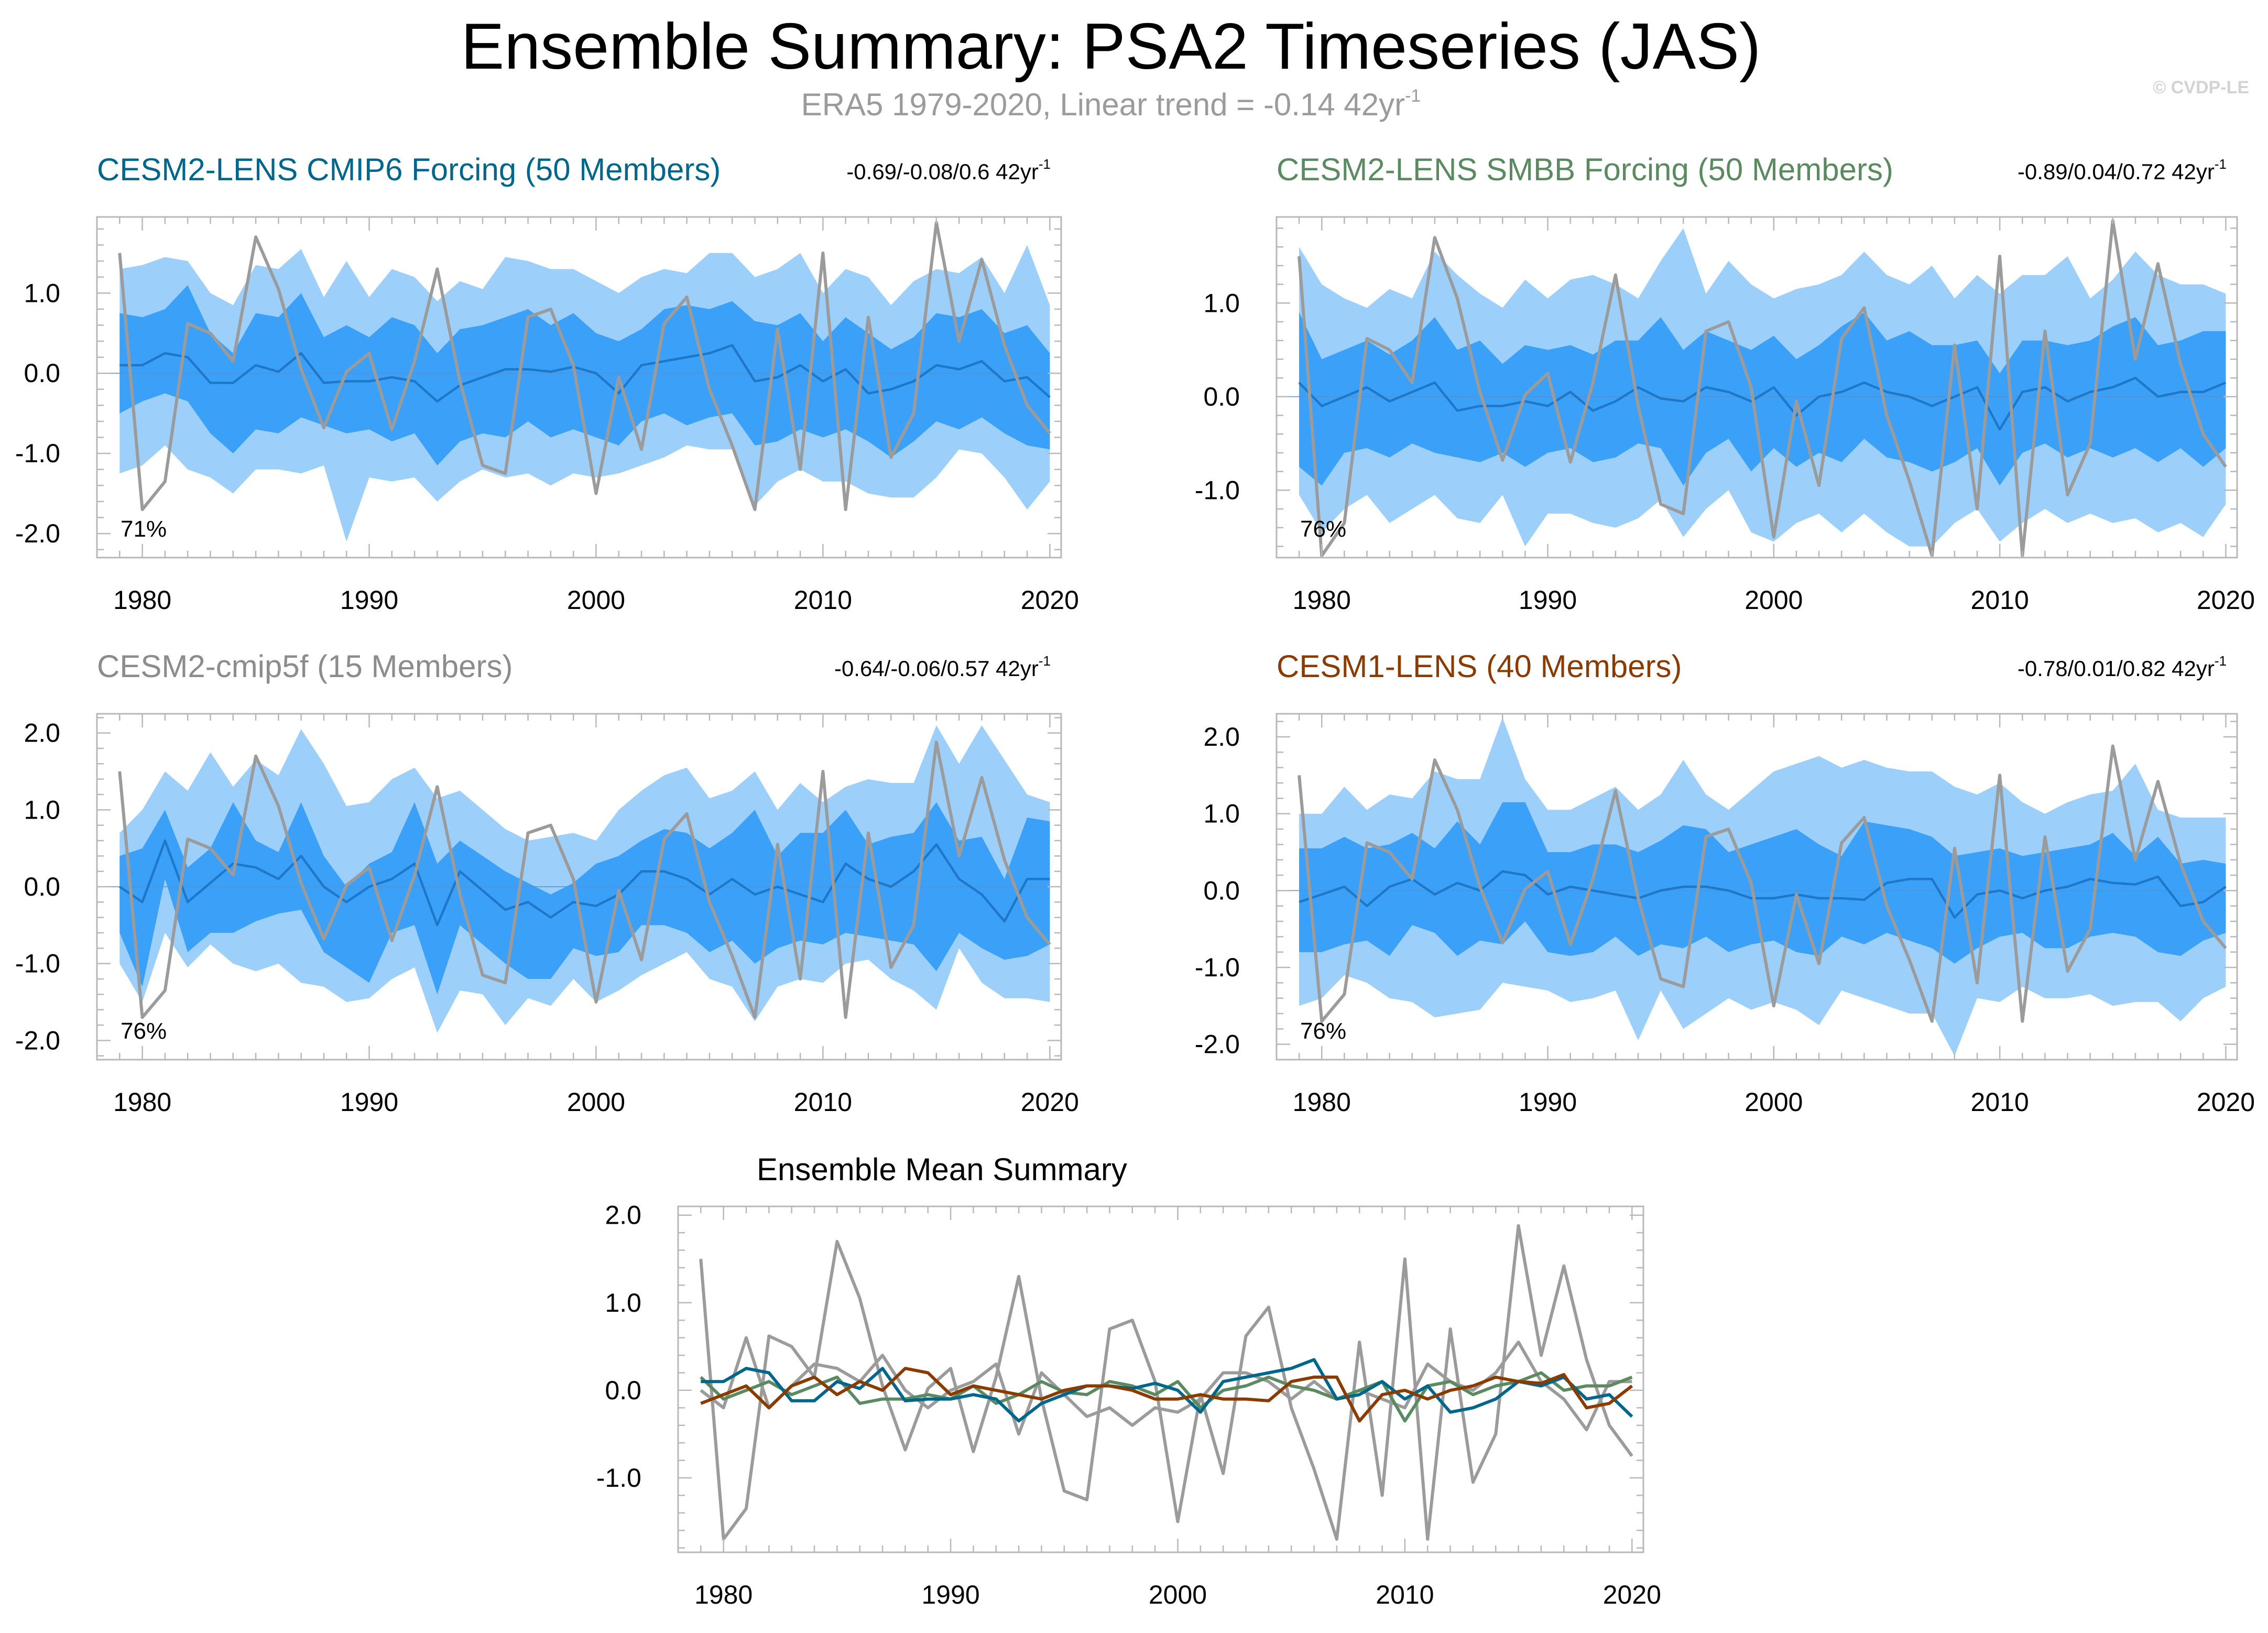 This screenshot has width=2268, height=1633. I want to click on panel-title: CESM1-LENS (40 Members), so click(1479, 666).